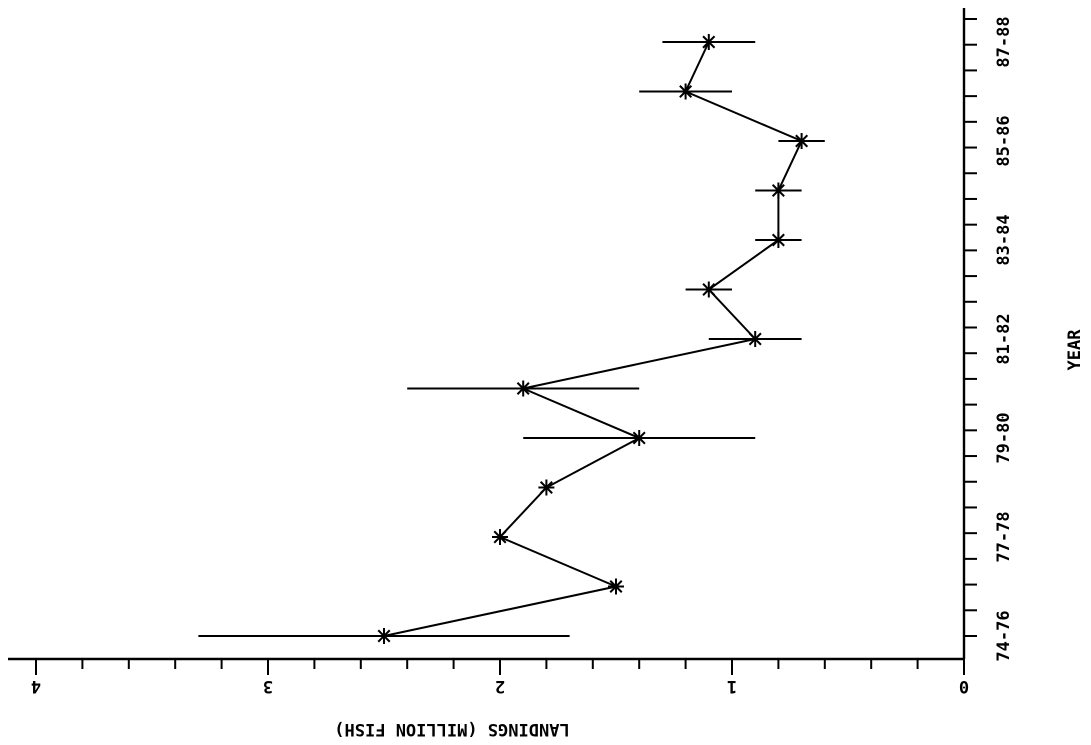 This screenshot has height=745, width=1091. What do you see at coordinates (1004, 140) in the screenshot?
I see `year-tick-label: 85-86` at bounding box center [1004, 140].